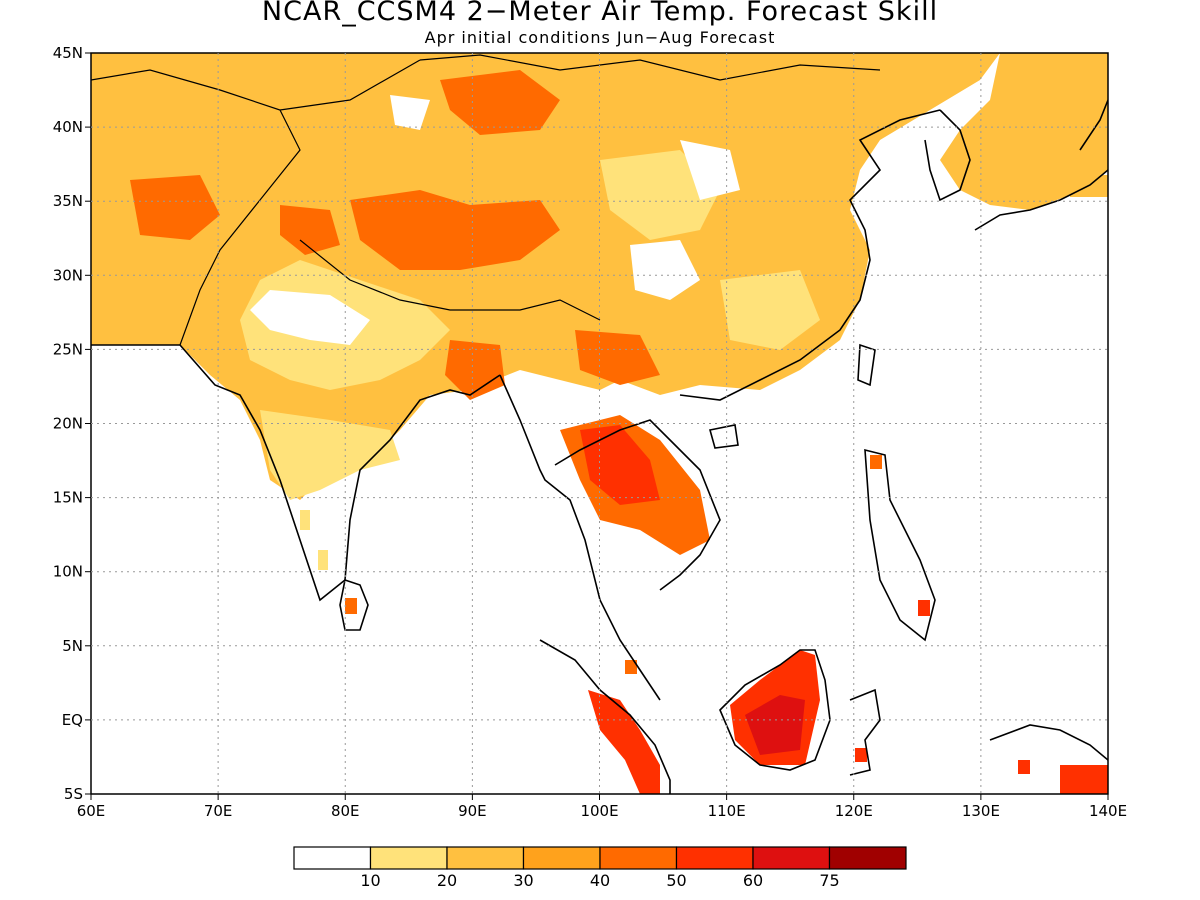 Image resolution: width=1200 pixels, height=900 pixels. I want to click on lat-tick-label: 5S, so click(73, 794).